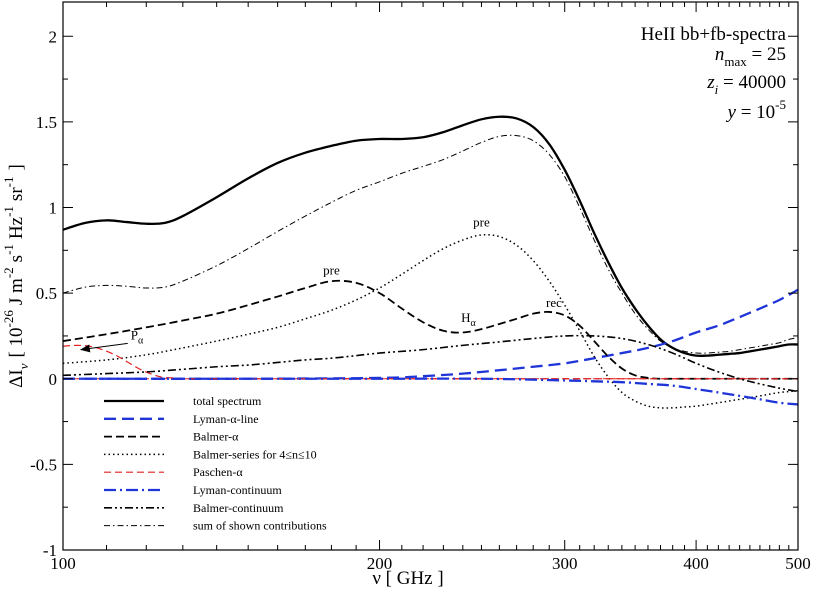  I want to click on info-y: y = 10-5, so click(756, 110).